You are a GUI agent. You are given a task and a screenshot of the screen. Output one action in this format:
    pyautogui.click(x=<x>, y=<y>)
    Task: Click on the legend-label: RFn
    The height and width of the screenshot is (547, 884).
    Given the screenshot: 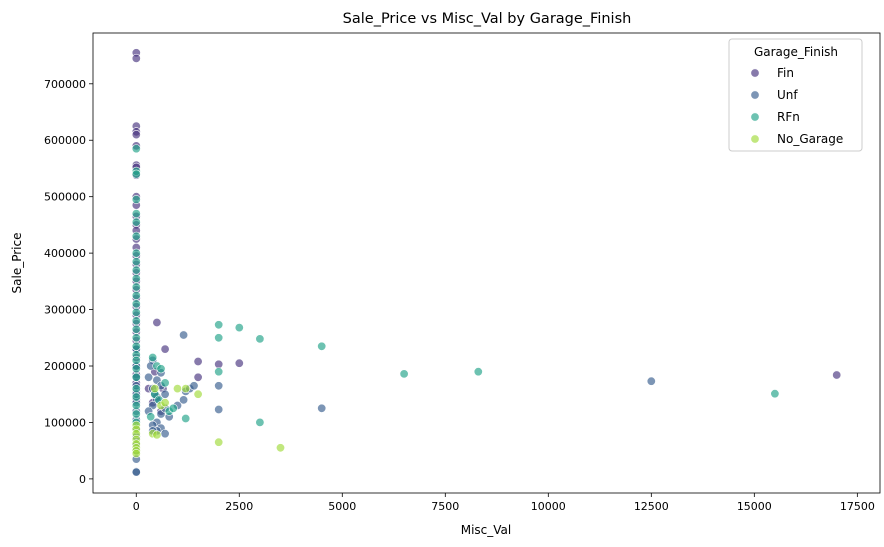 What is the action you would take?
    pyautogui.click(x=788, y=117)
    